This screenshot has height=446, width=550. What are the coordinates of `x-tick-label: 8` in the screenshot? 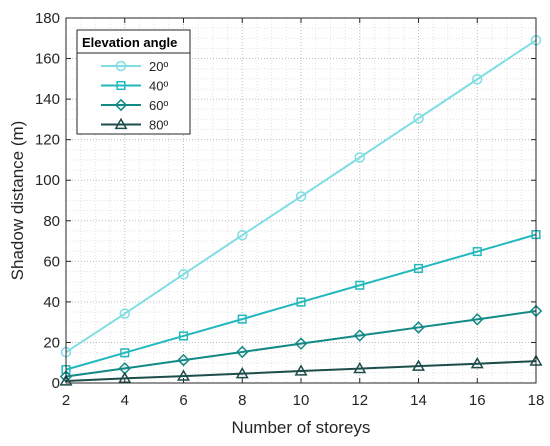 It's located at (242, 400).